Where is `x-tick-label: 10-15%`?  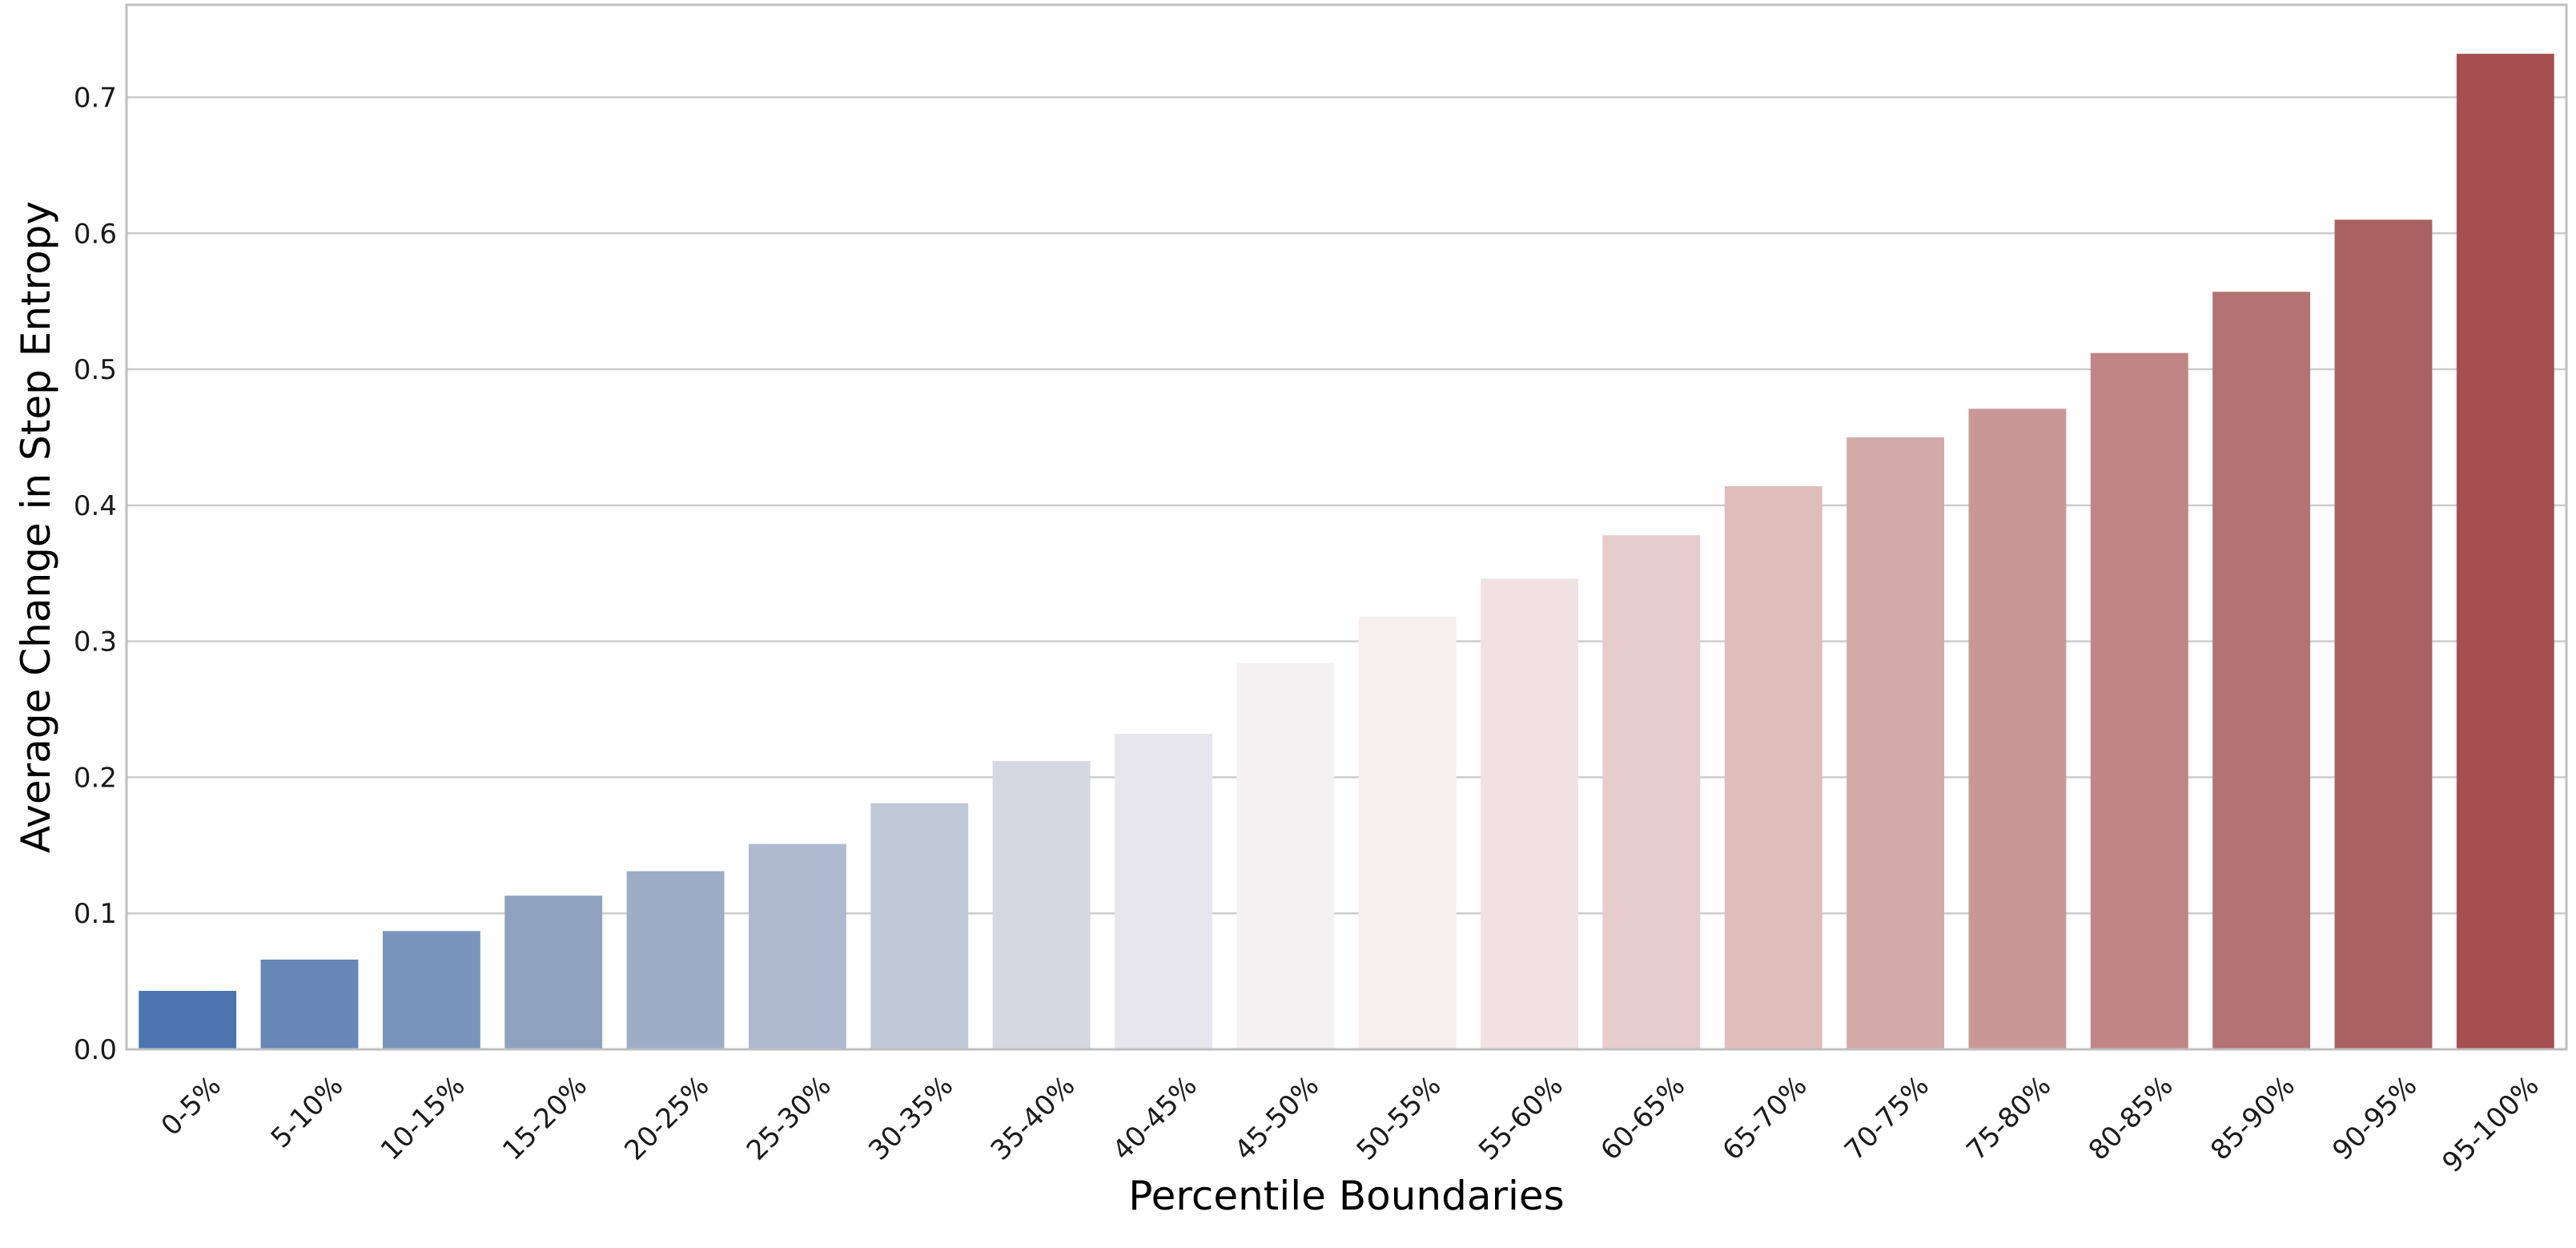 x-tick-label: 10-15% is located at coordinates (423, 1118).